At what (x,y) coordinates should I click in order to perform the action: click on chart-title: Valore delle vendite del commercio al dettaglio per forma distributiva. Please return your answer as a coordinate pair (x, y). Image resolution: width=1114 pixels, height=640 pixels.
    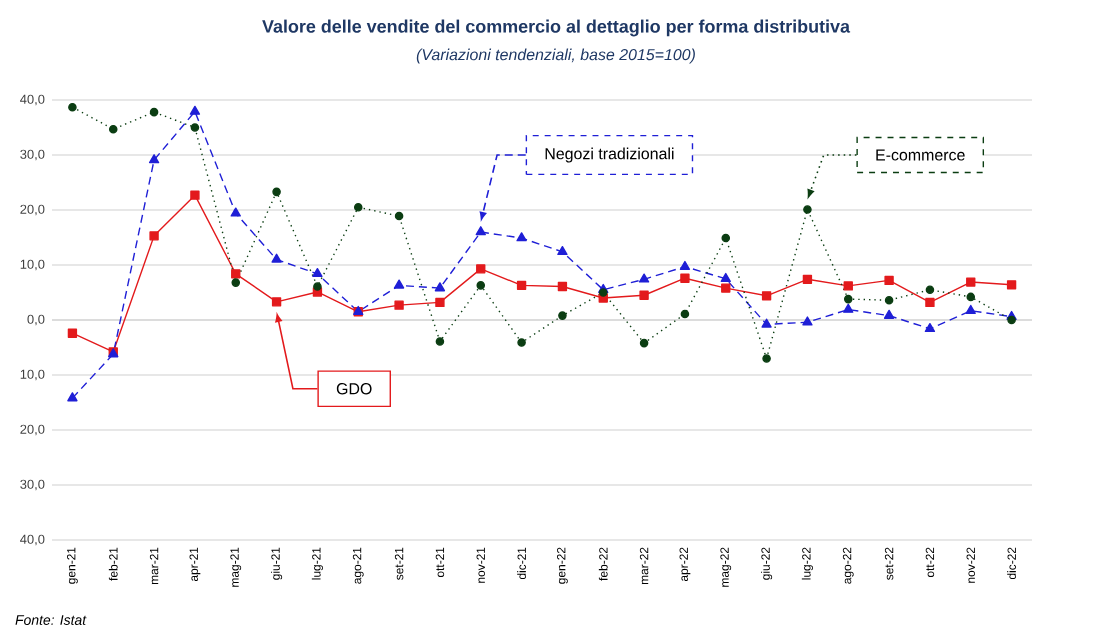
    Looking at the image, I should click on (556, 28).